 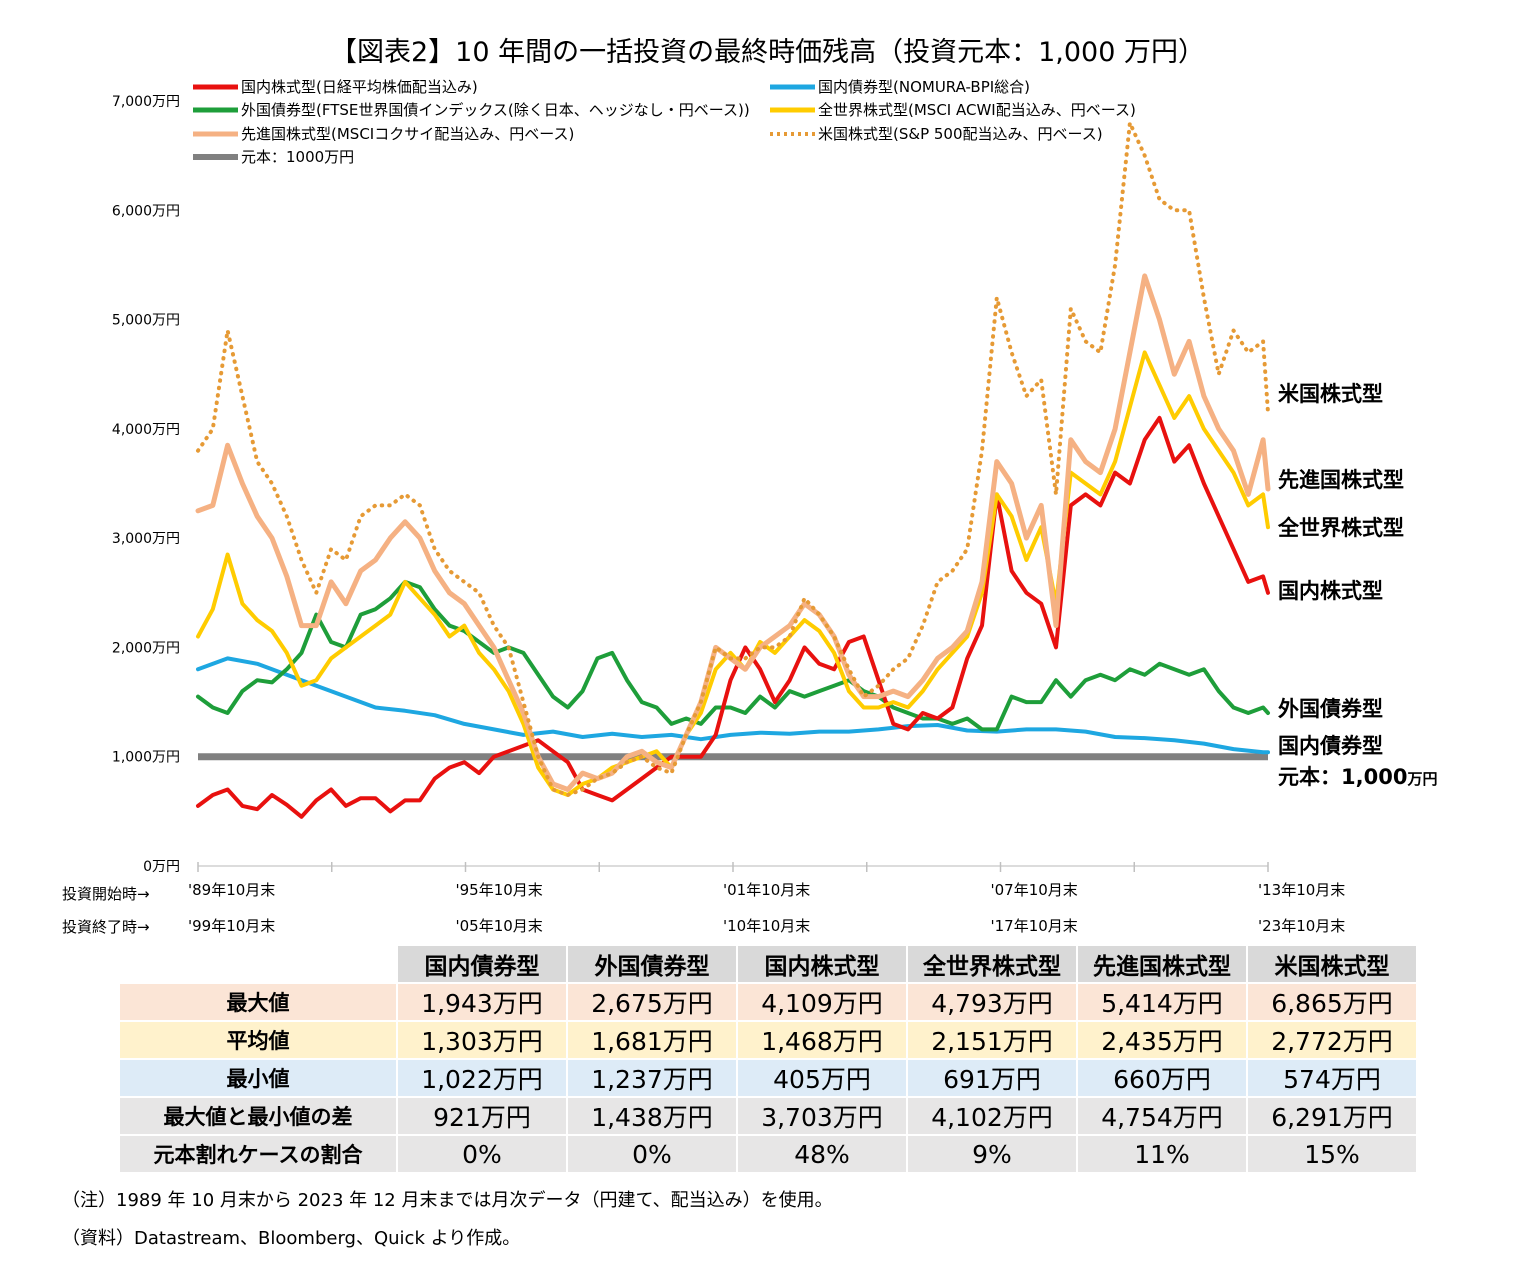 I want to click on row-header: 最大値, so click(x=258, y=1002).